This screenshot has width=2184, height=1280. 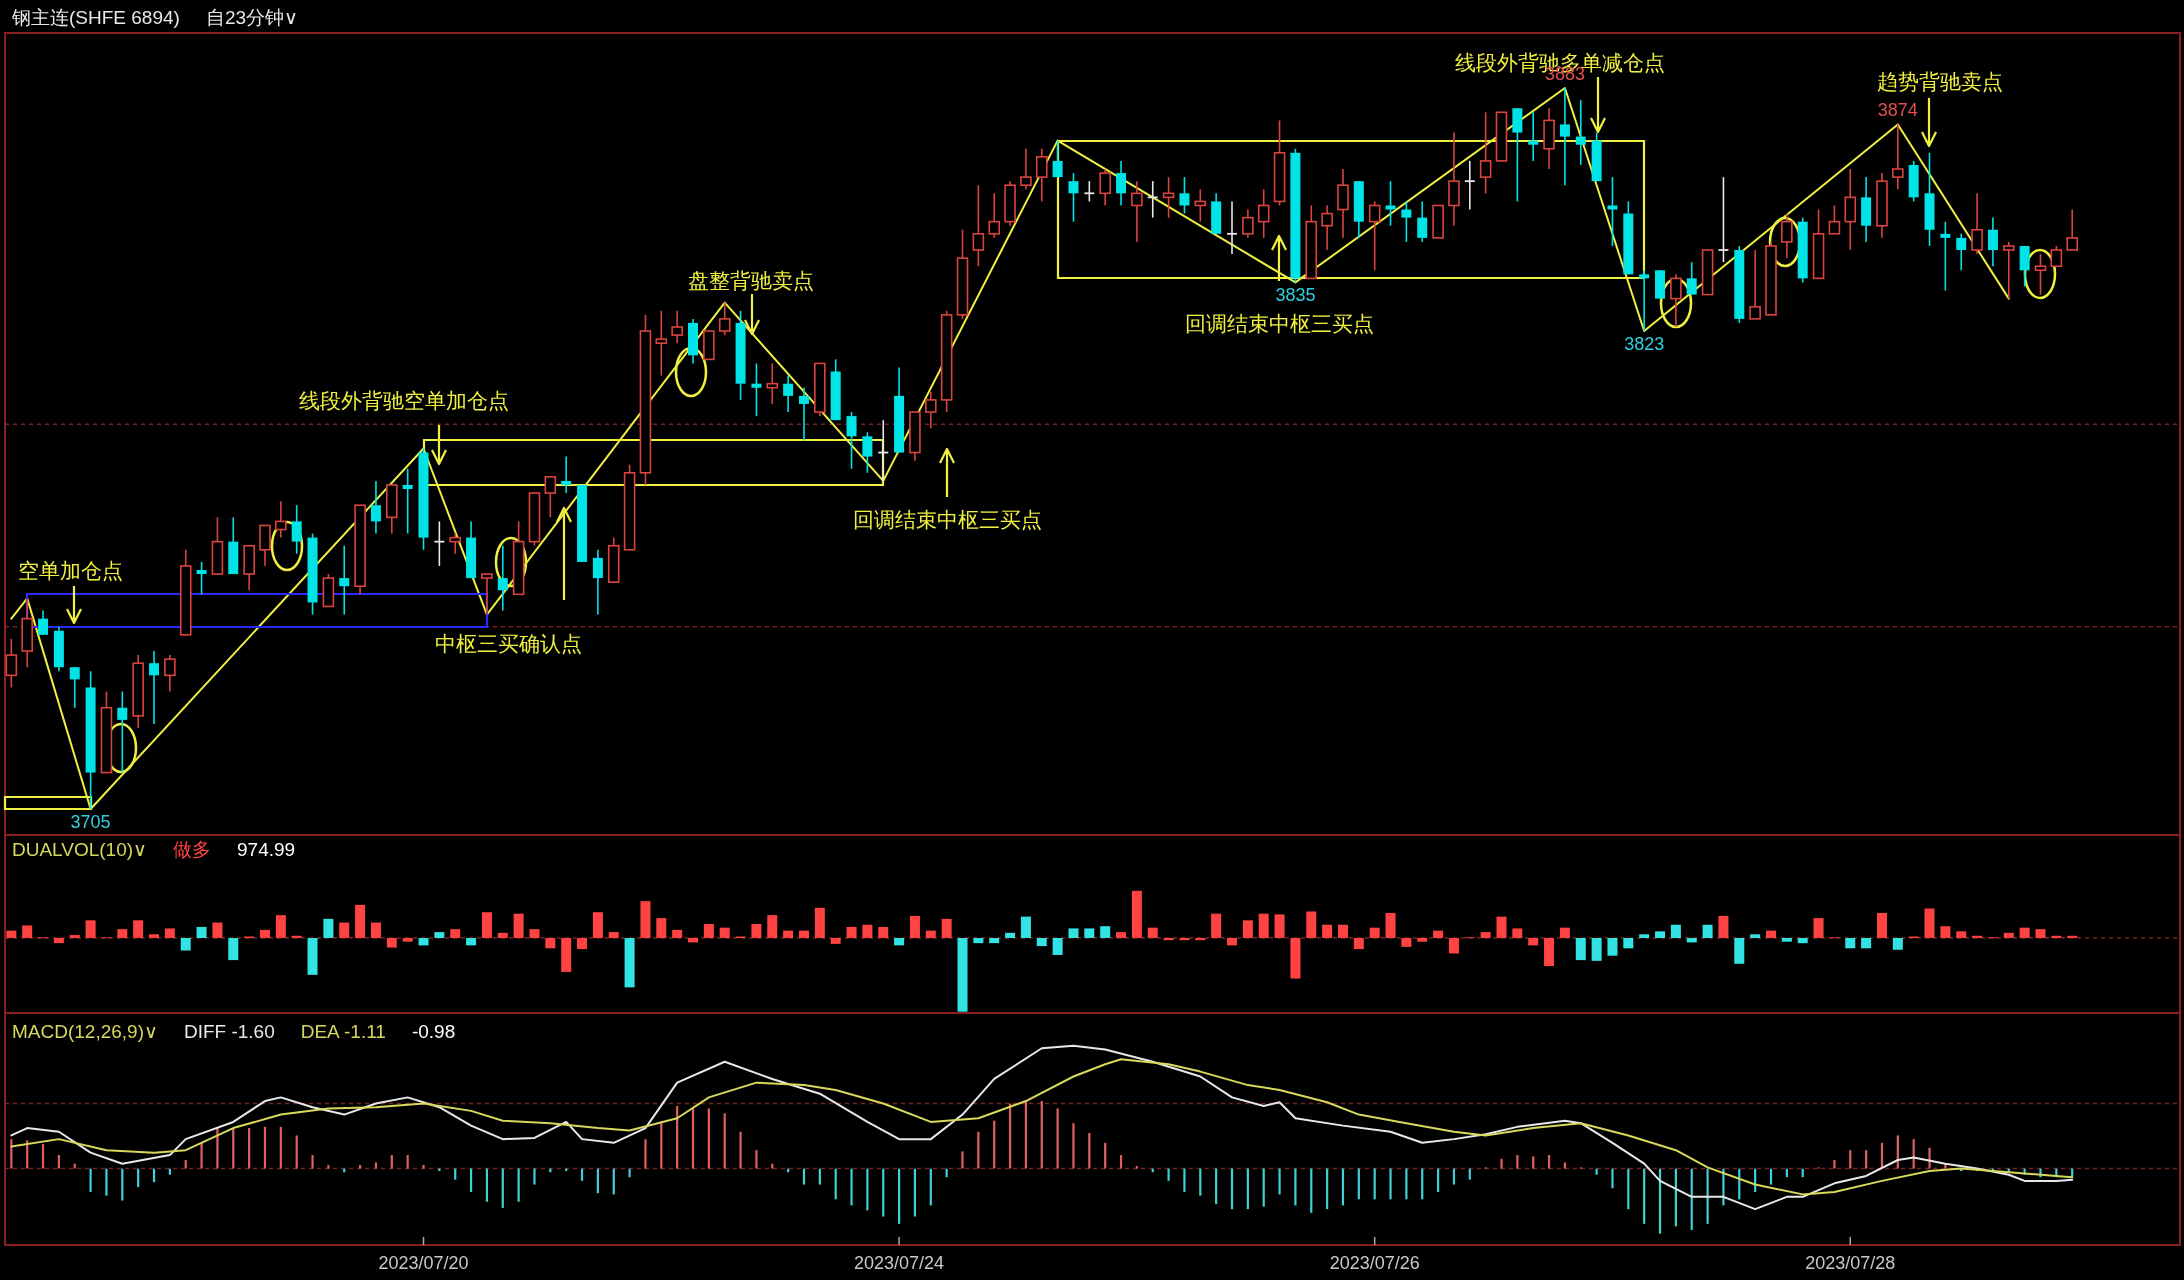 What do you see at coordinates (508, 643) in the screenshot?
I see `annotation: 中枢三买确认点` at bounding box center [508, 643].